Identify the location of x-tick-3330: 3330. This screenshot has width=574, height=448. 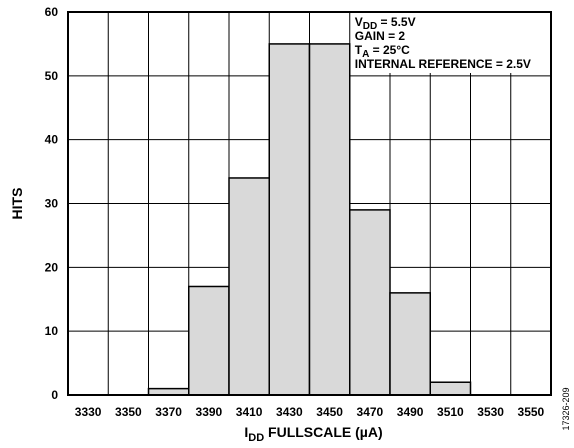
(88, 412).